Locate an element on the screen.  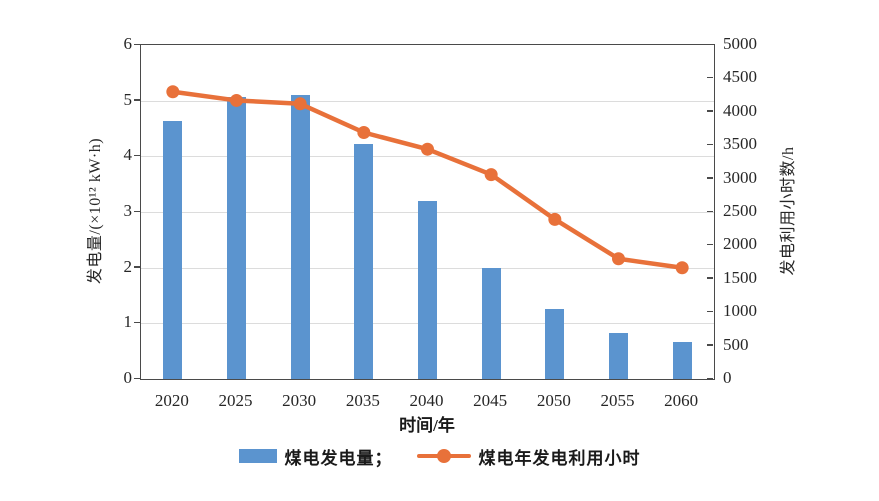
x-axis-tick-label: 2030 is located at coordinates (299, 400).